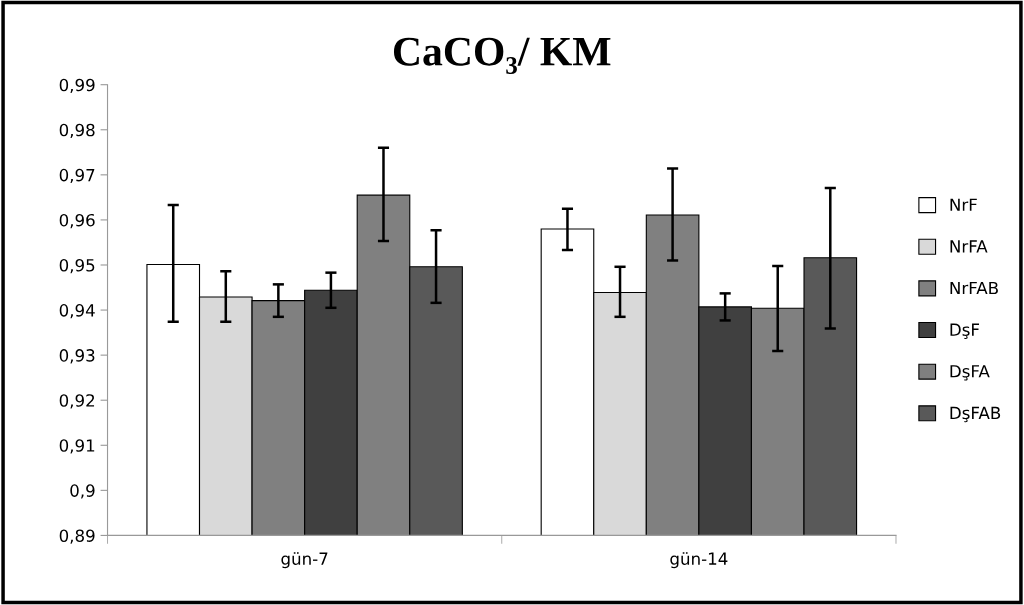 This screenshot has width=1024, height=605. What do you see at coordinates (77, 131) in the screenshot?
I see `y-tick-label: 0,98` at bounding box center [77, 131].